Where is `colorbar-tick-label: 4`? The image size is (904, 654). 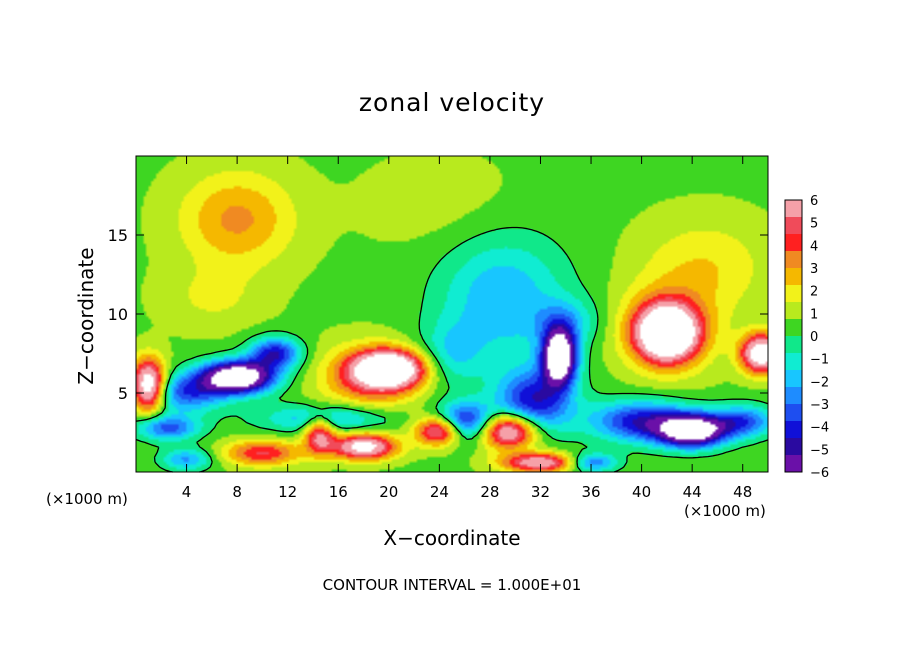 colorbar-tick-label: 4 is located at coordinates (814, 246).